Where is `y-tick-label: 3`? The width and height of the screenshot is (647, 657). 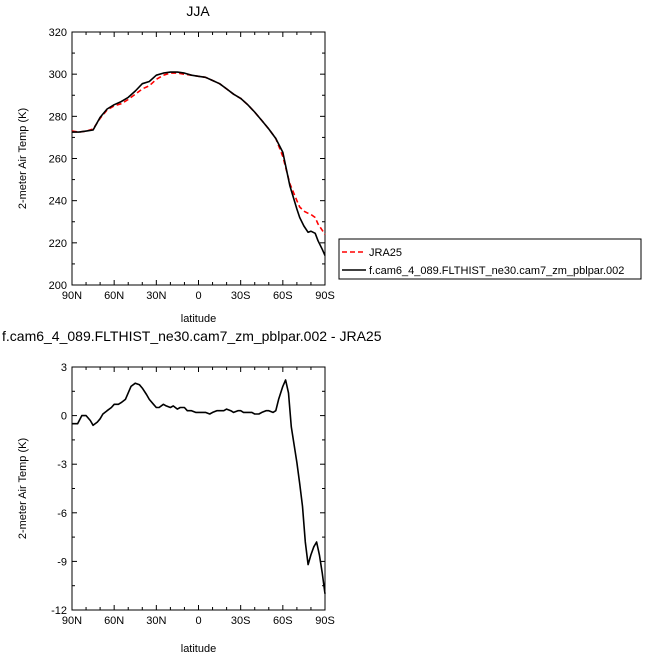
y-tick-label: 3 is located at coordinates (64, 368).